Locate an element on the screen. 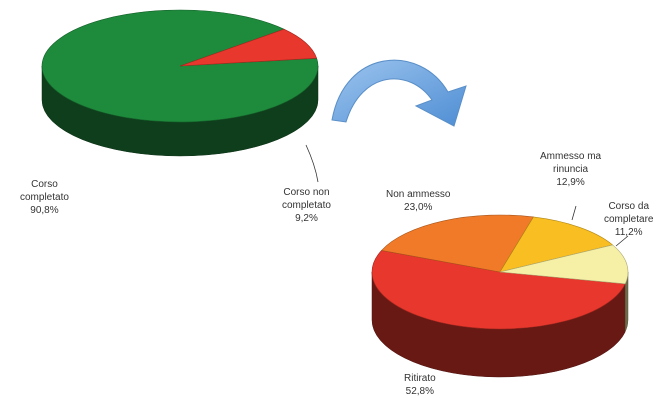 The image size is (660, 398). pie-slice-corso-non-completato is located at coordinates (248, 47).